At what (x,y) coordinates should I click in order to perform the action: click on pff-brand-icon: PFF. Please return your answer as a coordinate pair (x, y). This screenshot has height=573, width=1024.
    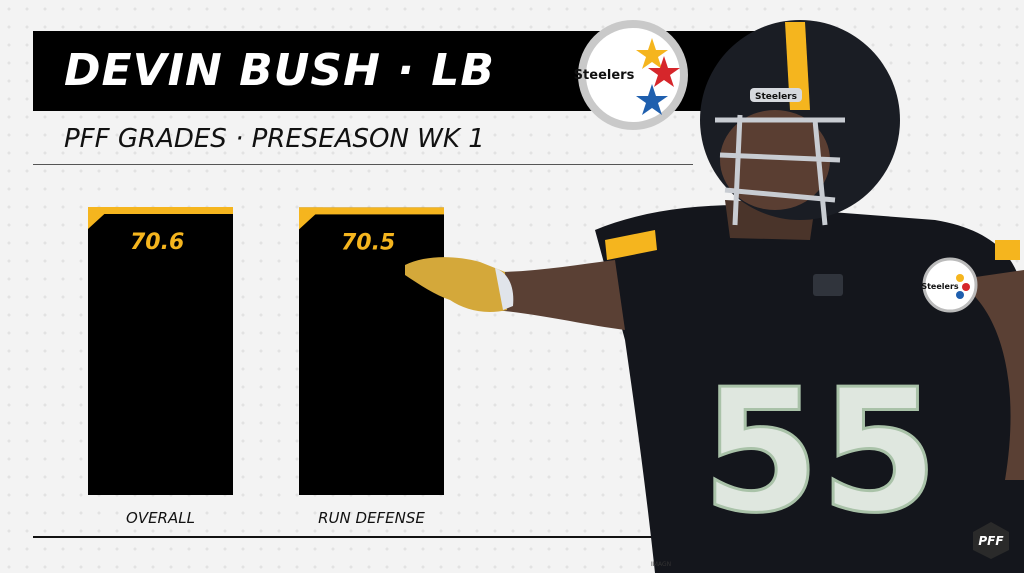
    Looking at the image, I should click on (991, 540).